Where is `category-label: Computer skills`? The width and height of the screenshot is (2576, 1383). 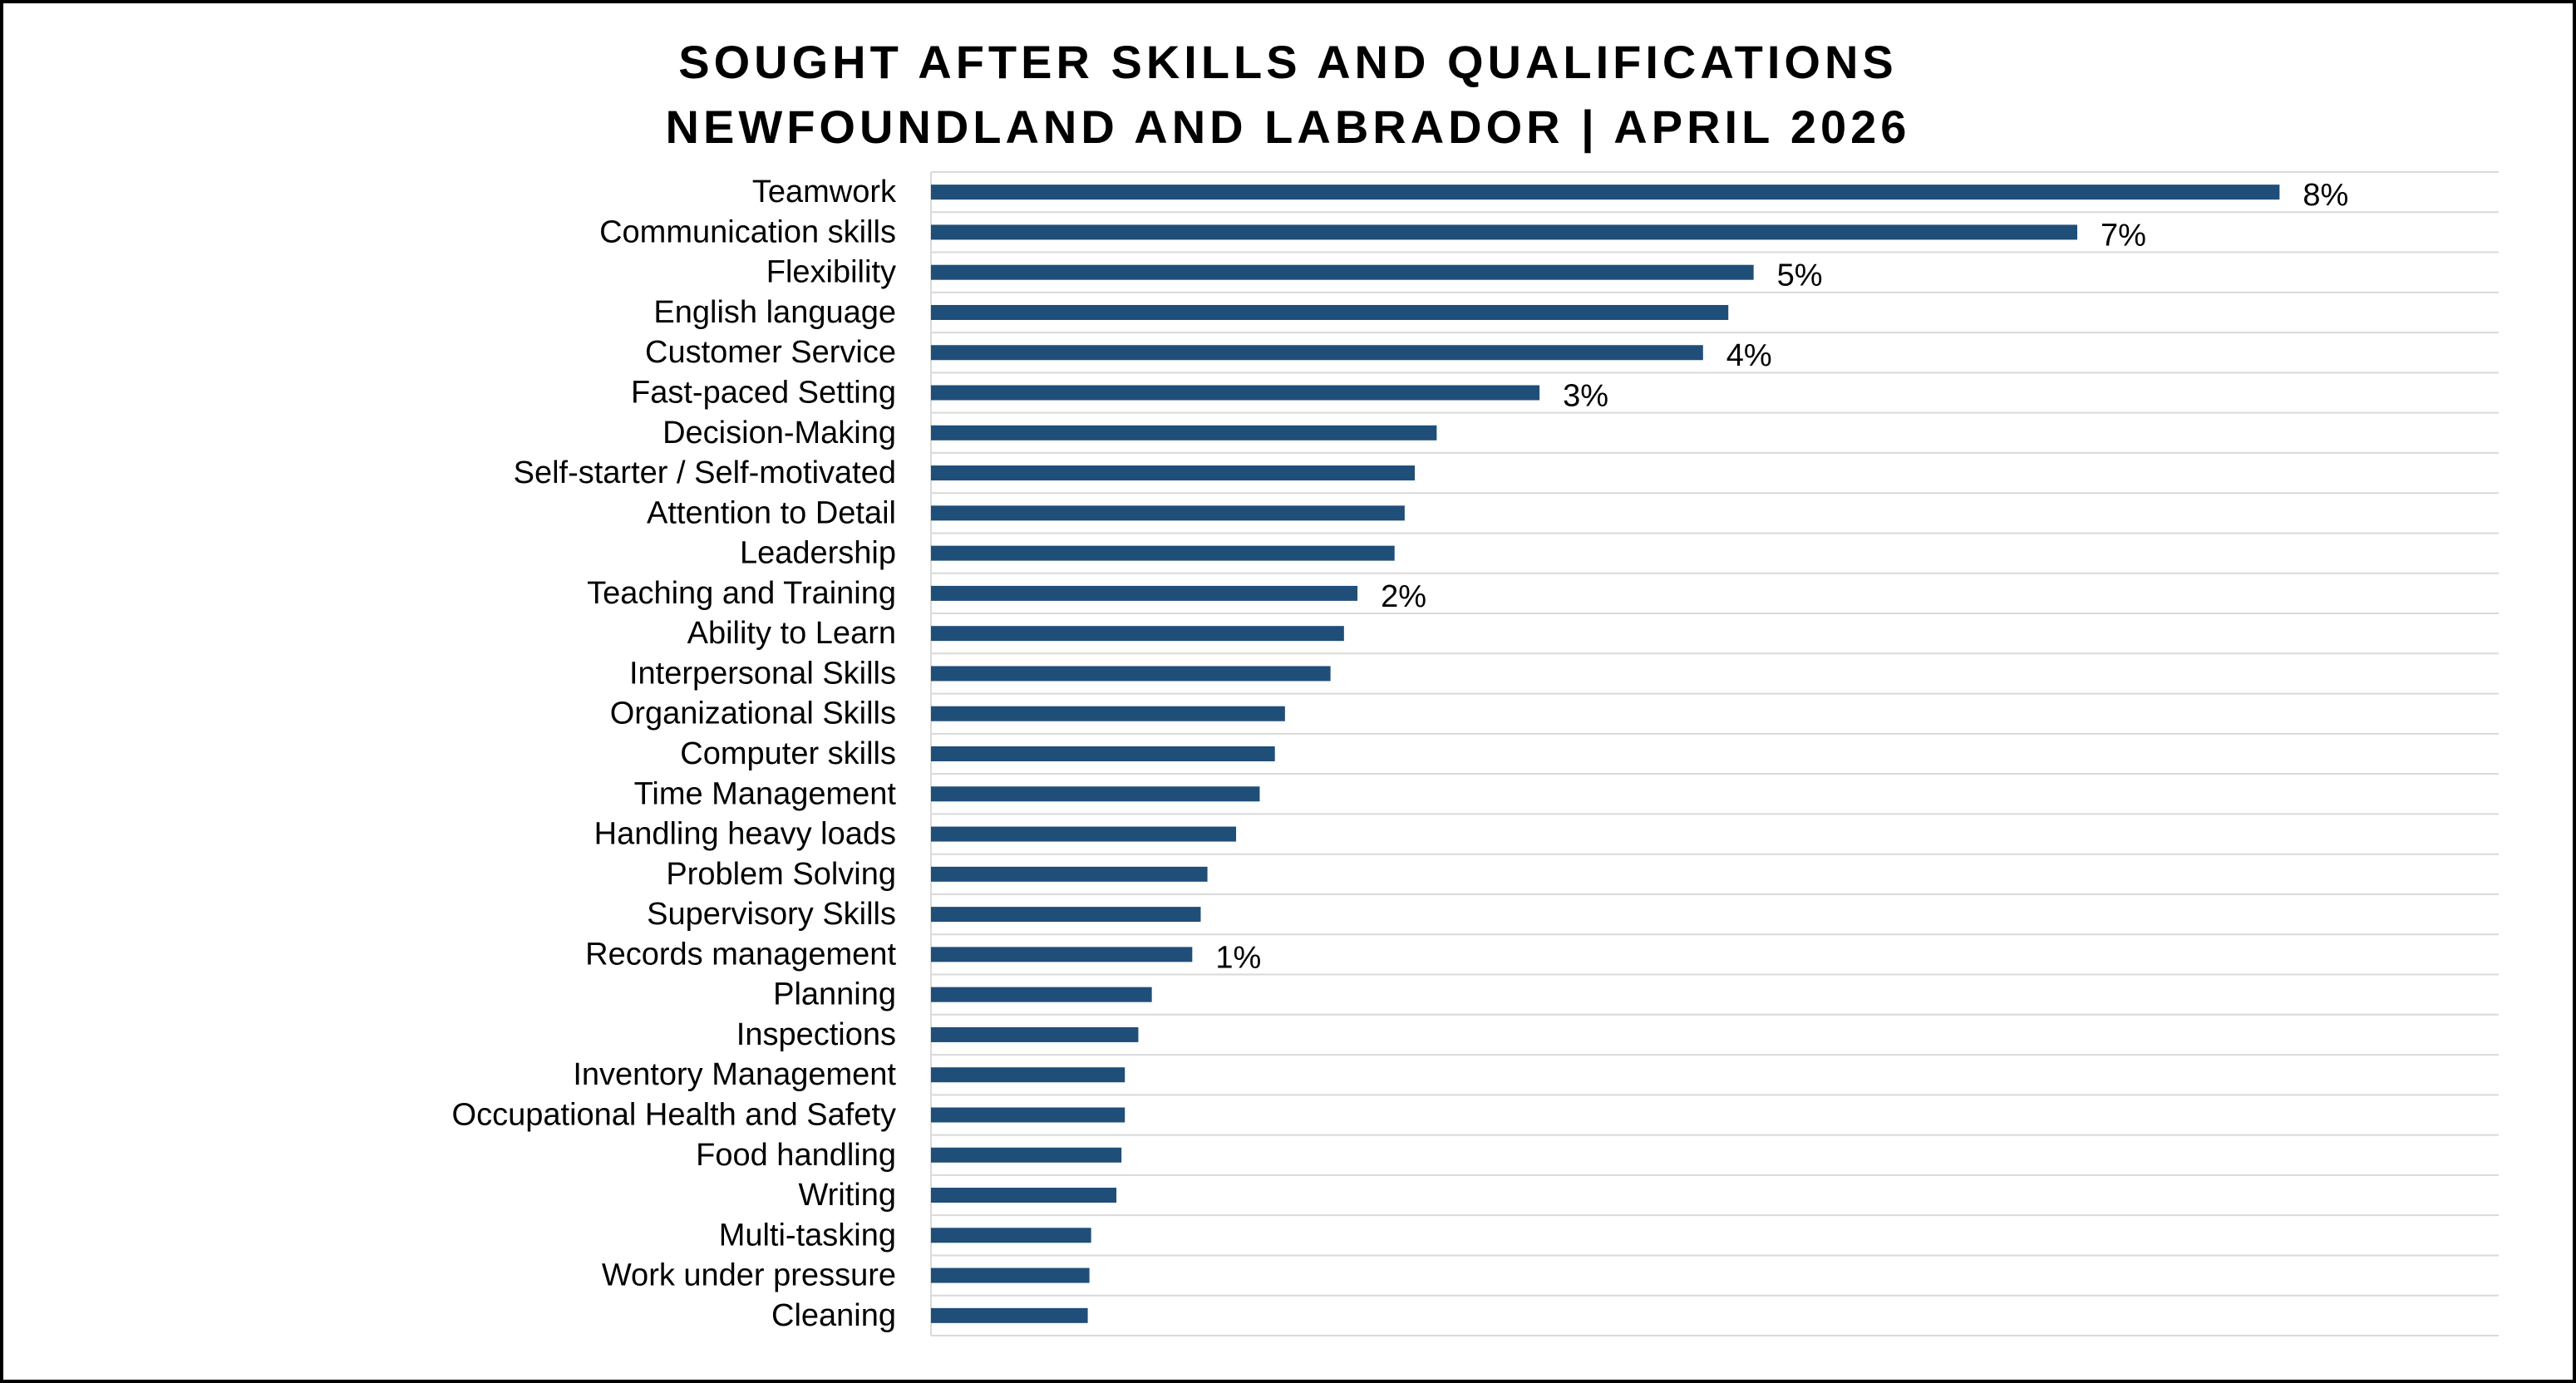 category-label: Computer skills is located at coordinates (788, 753).